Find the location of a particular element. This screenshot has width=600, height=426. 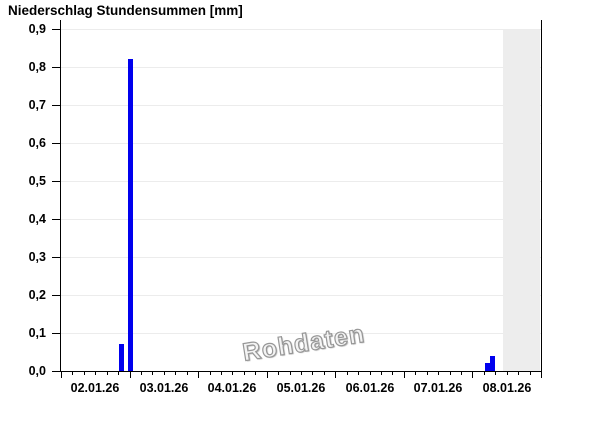

x-axis-tick-label: 02.01.26 is located at coordinates (95, 388).